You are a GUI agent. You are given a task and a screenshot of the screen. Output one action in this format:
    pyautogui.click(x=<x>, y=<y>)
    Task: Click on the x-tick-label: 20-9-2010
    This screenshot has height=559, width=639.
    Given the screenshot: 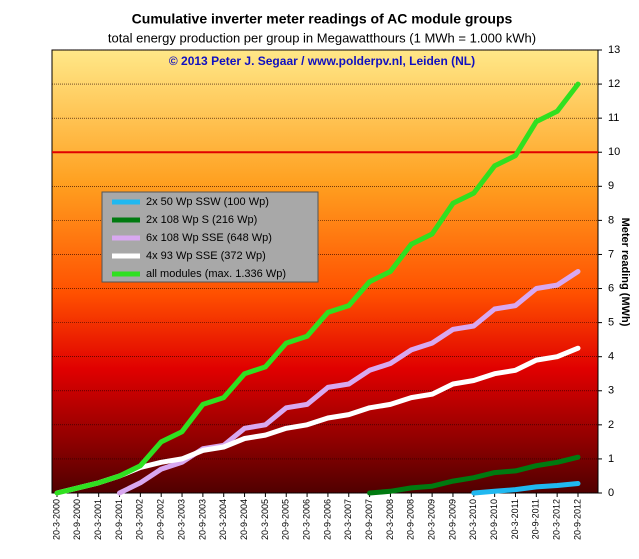 What is the action you would take?
    pyautogui.click(x=494, y=519)
    